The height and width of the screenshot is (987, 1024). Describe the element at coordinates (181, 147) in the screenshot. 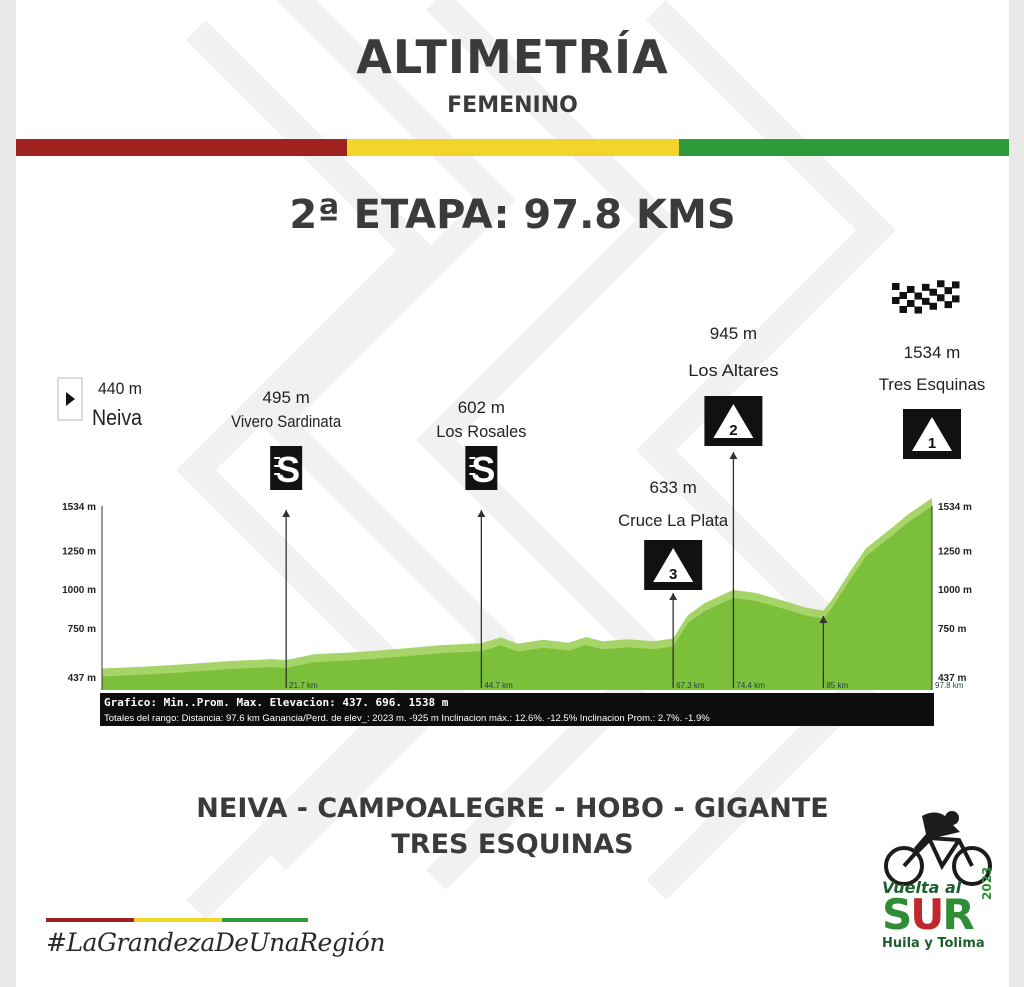

I see `flag-stripe-red` at that location.